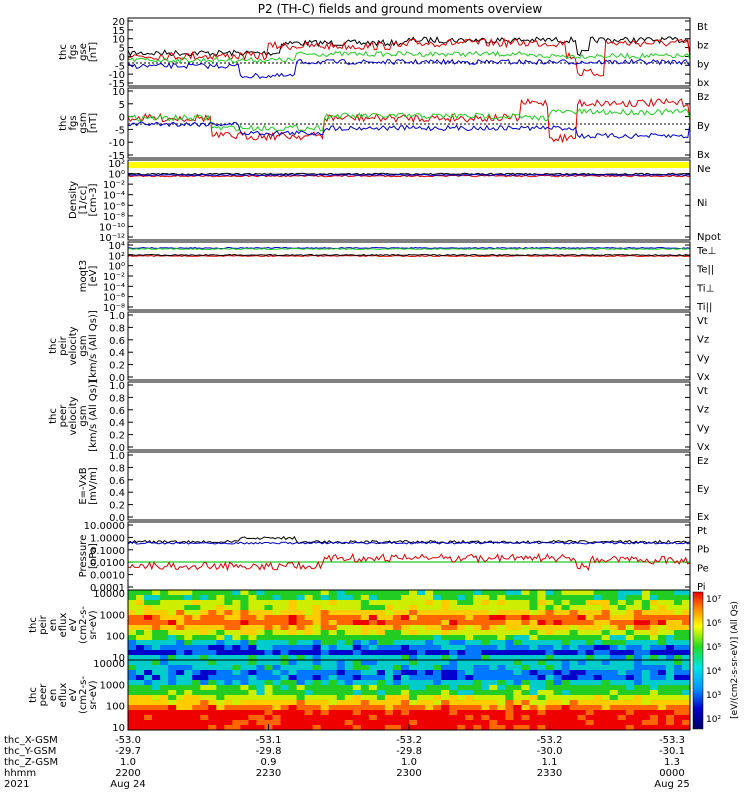 The image size is (750, 800). What do you see at coordinates (53, 346) in the screenshot?
I see `y-axis-label-line: thc` at bounding box center [53, 346].